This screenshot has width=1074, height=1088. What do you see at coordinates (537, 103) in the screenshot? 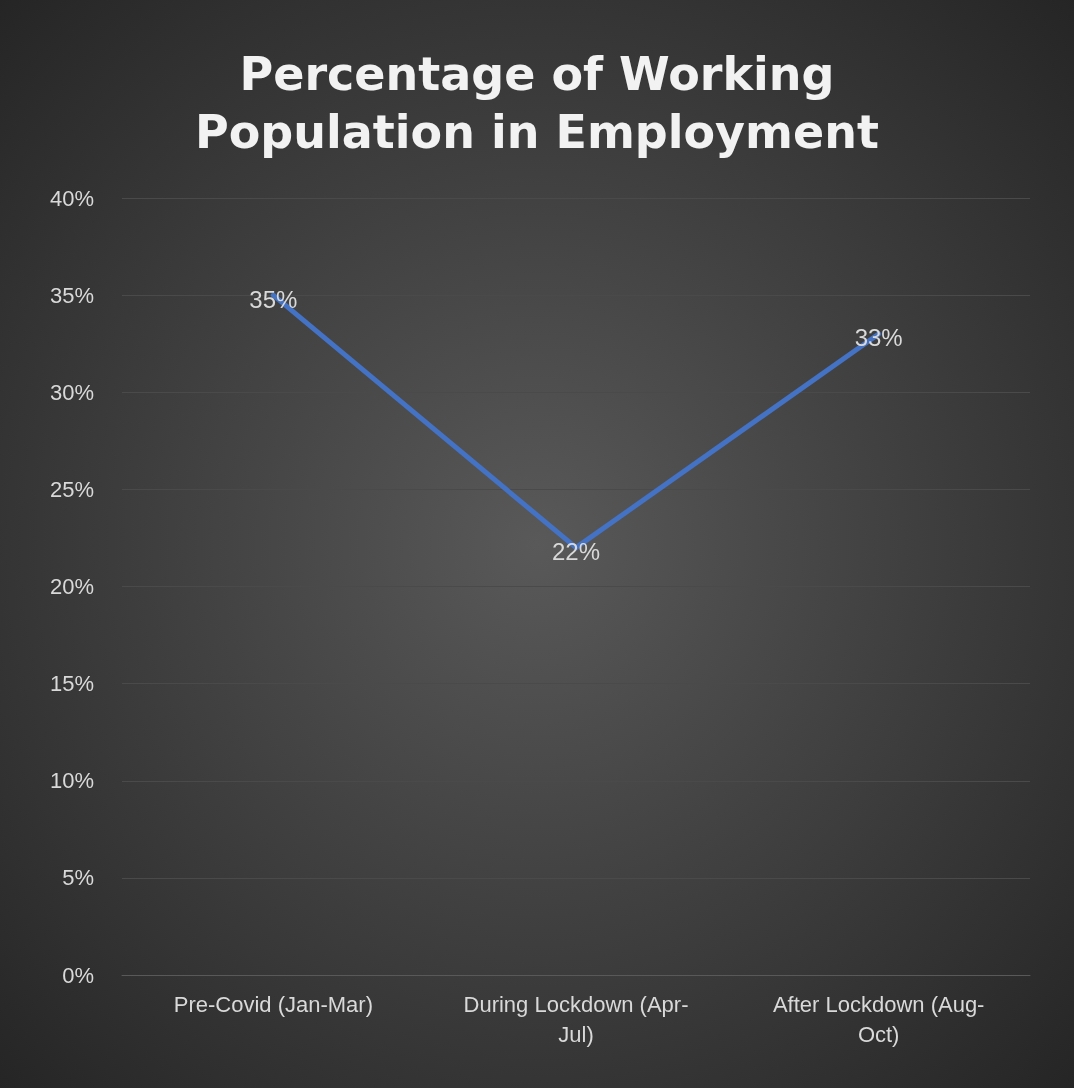
I see `chart-title: Percentage of Working Population in Employment` at bounding box center [537, 103].